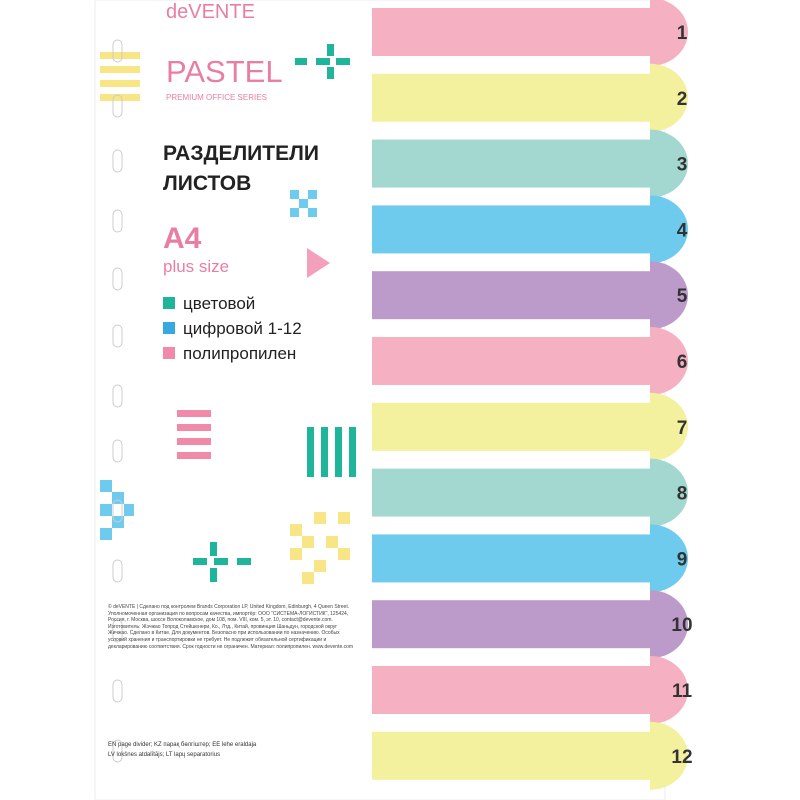  What do you see at coordinates (239, 353) in the screenshot?
I see `feature-text: полипропилен` at bounding box center [239, 353].